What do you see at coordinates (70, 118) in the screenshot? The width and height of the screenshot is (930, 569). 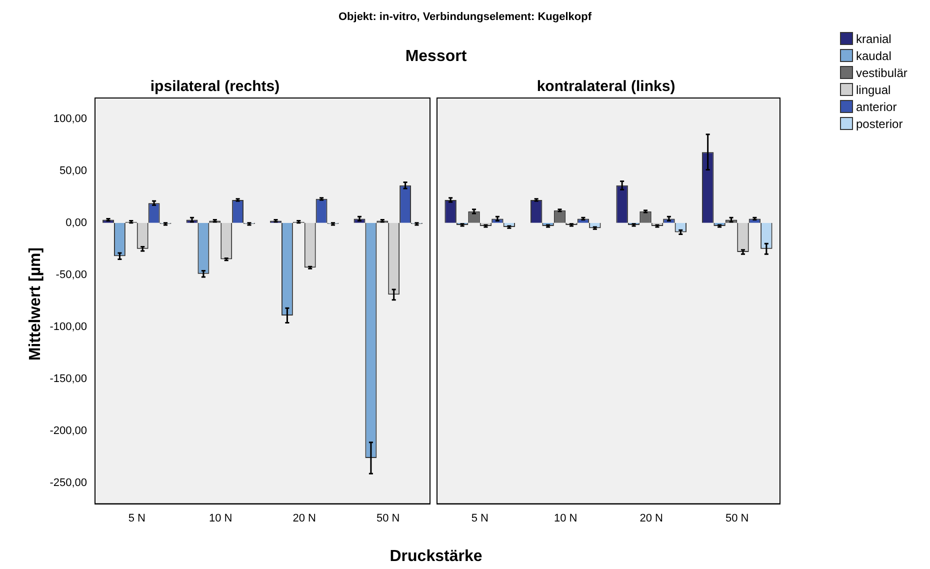 I see `y-tick-label: 100,00` at bounding box center [70, 118].